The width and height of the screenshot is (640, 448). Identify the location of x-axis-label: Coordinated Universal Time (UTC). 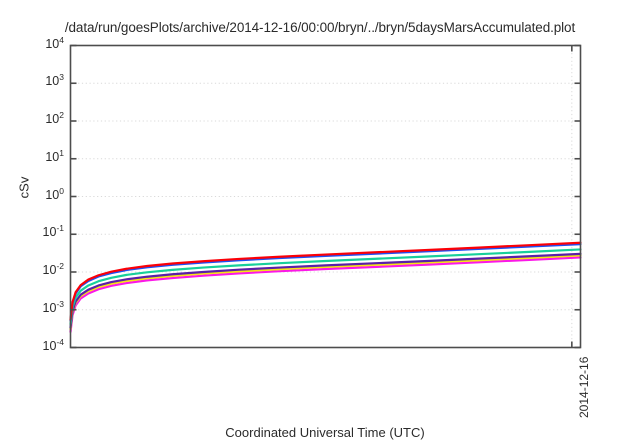
(325, 432).